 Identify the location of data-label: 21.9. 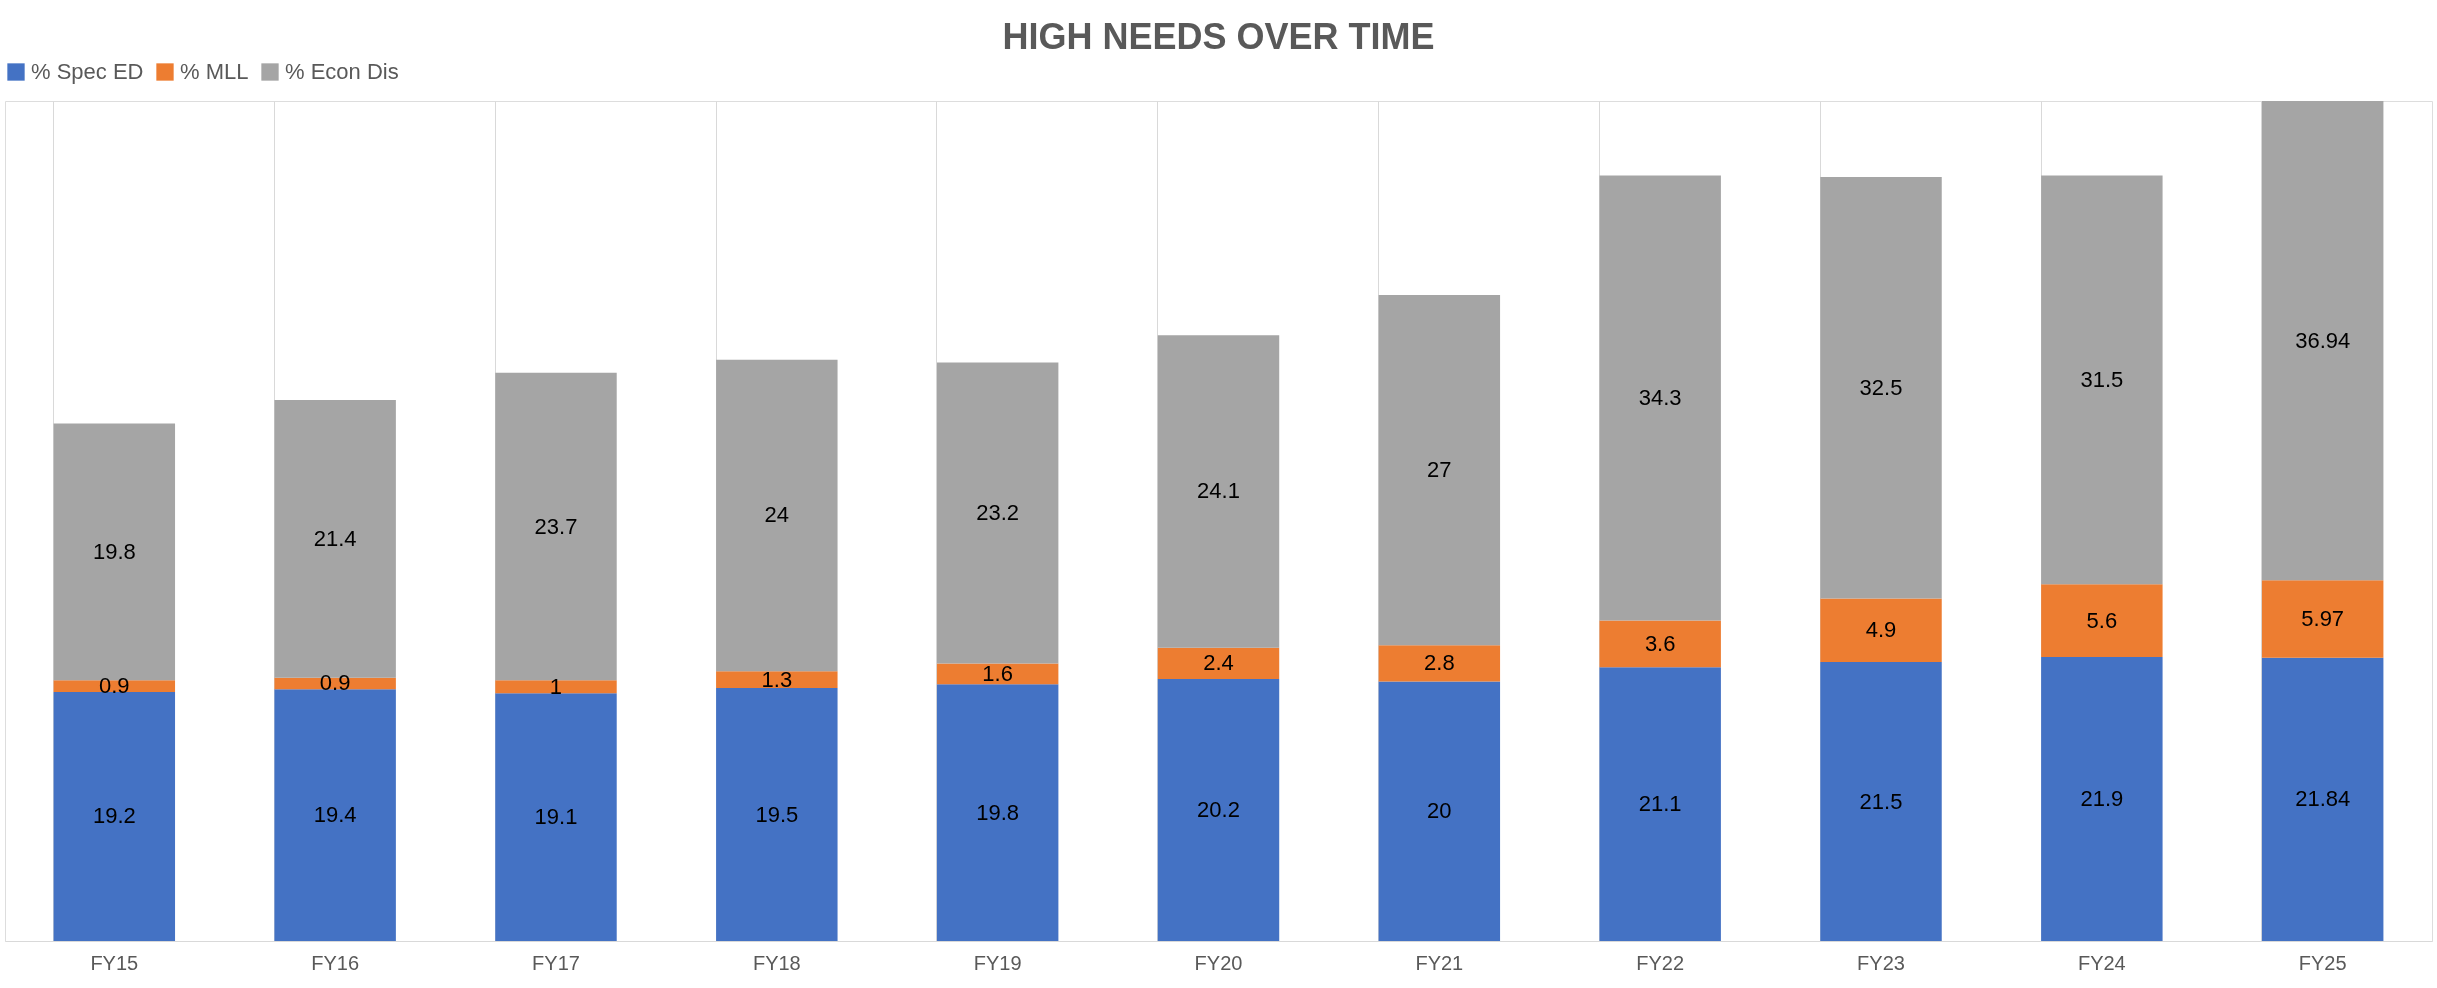
(2102, 798).